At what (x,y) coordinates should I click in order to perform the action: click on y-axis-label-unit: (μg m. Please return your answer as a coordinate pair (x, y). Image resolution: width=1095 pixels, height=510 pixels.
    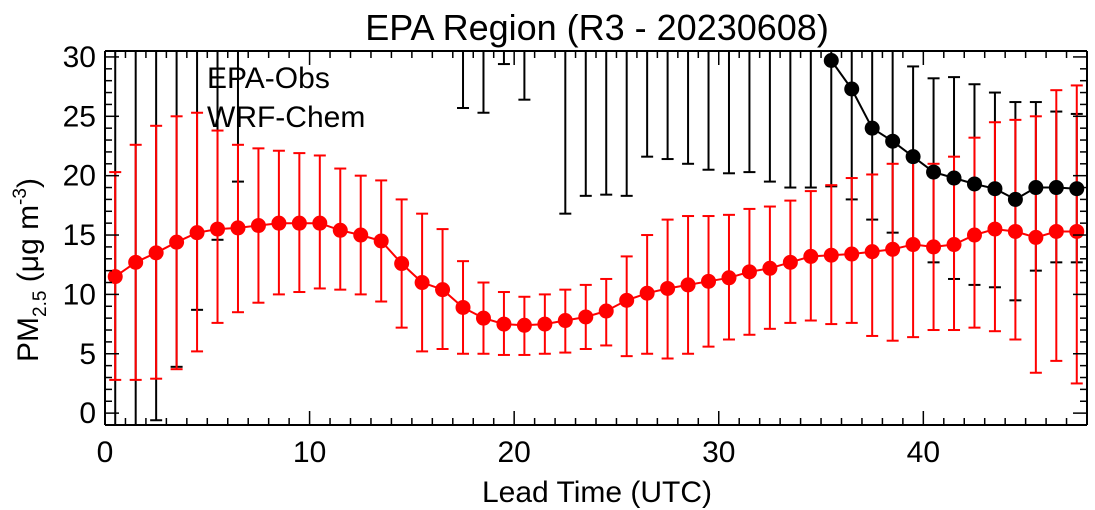
    Looking at the image, I should click on (28, 248).